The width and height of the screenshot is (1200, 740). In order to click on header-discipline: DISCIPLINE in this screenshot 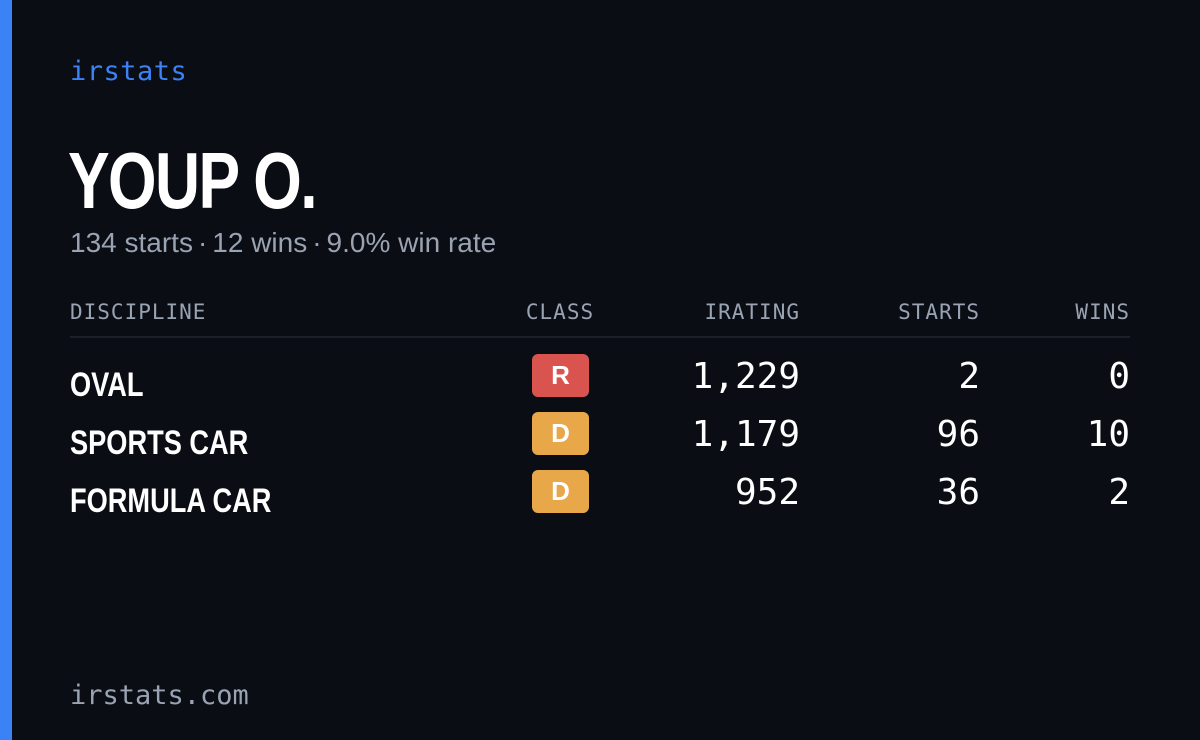, I will do `click(138, 312)`.